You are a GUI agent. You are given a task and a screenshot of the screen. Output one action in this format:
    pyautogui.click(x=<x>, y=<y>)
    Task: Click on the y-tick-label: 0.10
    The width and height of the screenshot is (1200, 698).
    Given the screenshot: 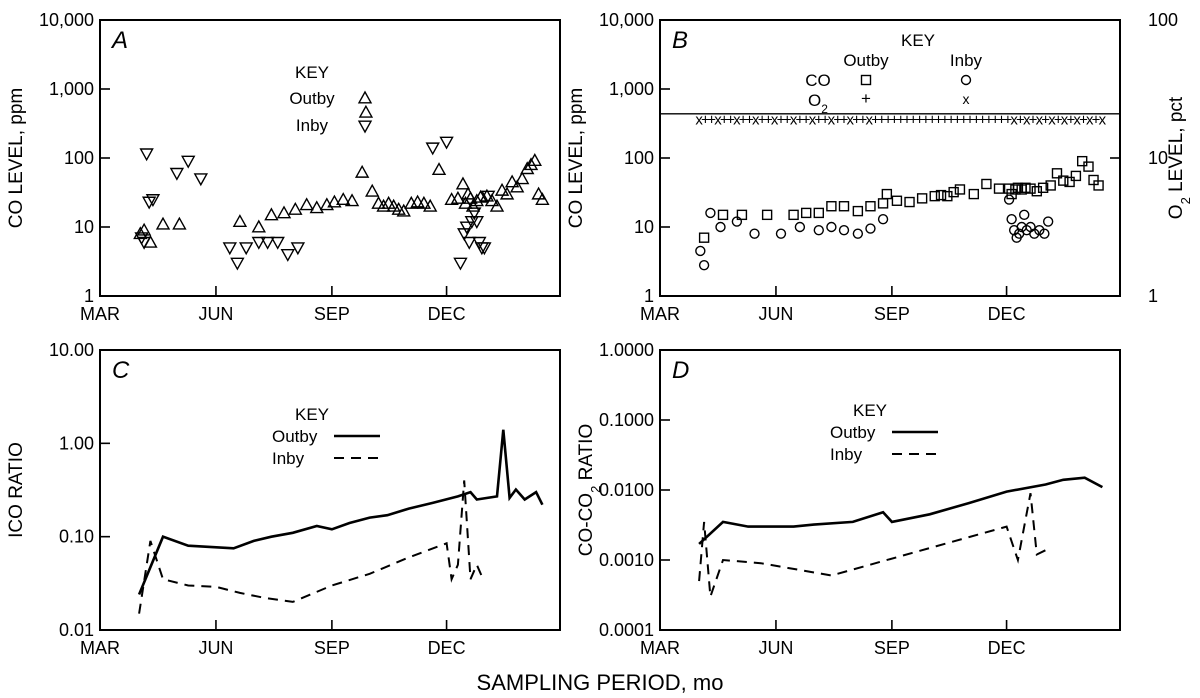 What is the action you would take?
    pyautogui.click(x=76, y=537)
    